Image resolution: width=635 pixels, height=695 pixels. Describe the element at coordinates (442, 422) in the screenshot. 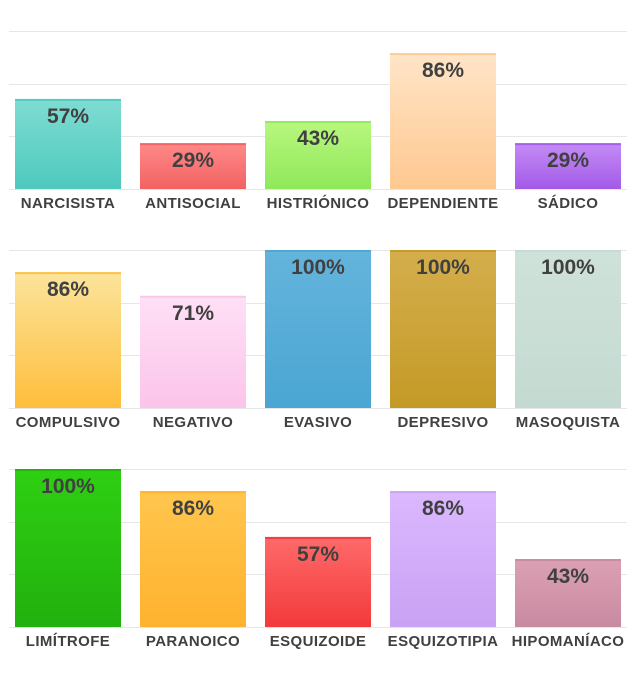

I see `category-label: DEPRESIVO` at that location.